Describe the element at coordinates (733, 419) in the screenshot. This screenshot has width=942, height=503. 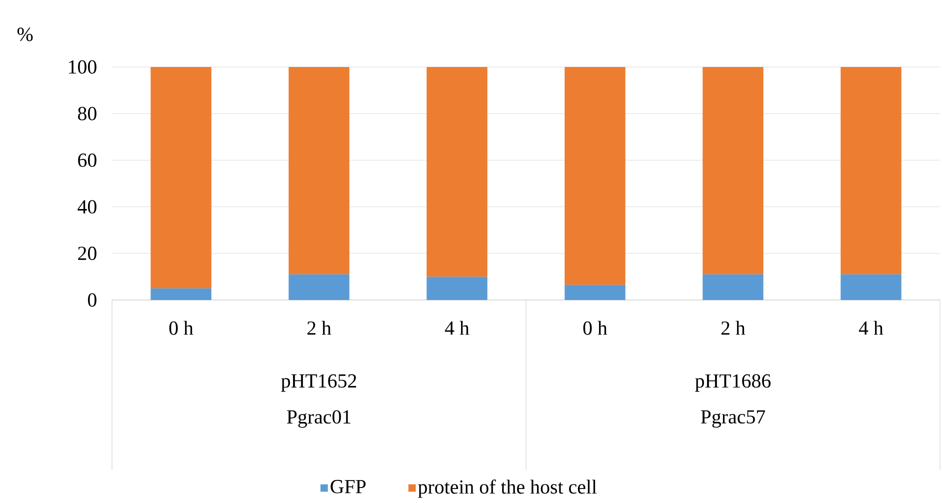
I see `text: Pgrac57` at that location.